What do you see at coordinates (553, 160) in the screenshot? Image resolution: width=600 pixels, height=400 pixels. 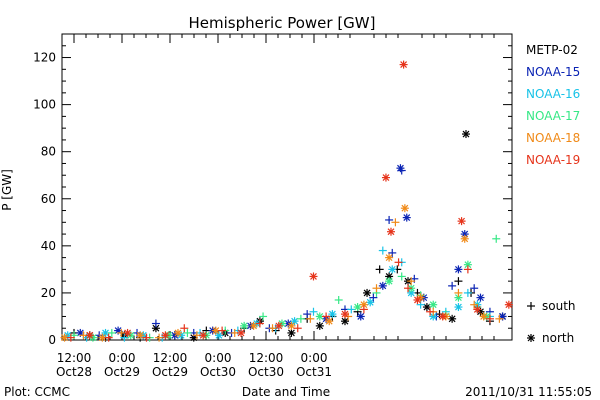 I see `legend-entry: NOAA-19` at bounding box center [553, 160].